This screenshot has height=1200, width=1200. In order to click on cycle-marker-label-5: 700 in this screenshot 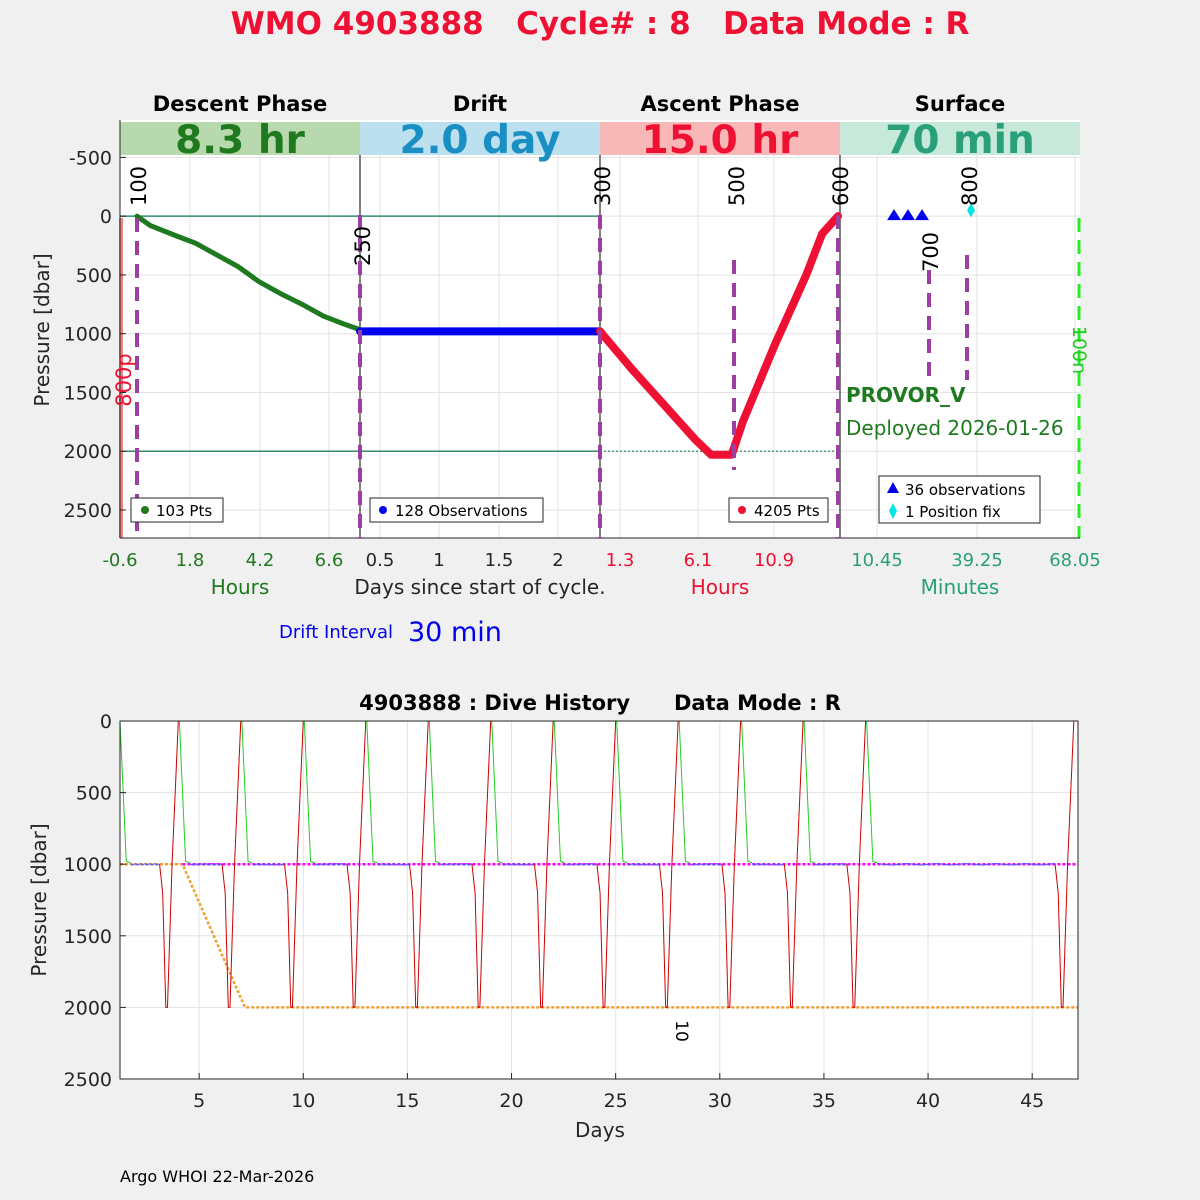, I will do `click(931, 252)`.